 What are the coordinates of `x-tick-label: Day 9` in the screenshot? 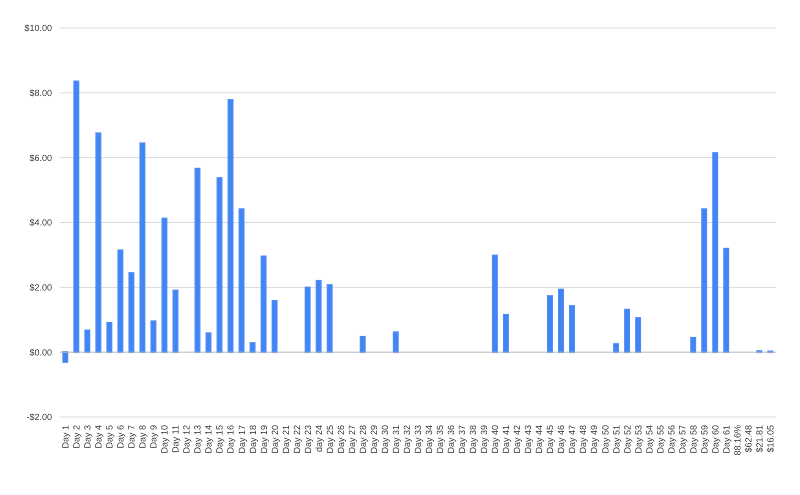 It's located at (153, 437).